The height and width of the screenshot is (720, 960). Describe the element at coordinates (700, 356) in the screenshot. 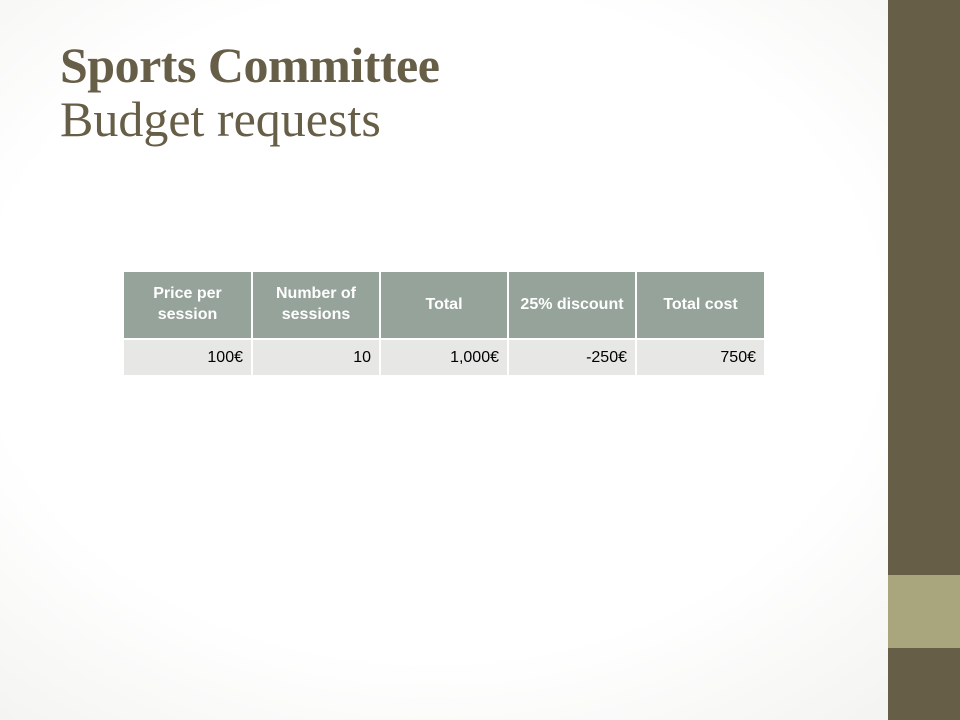

I see `cell-total-cost: 750€` at that location.